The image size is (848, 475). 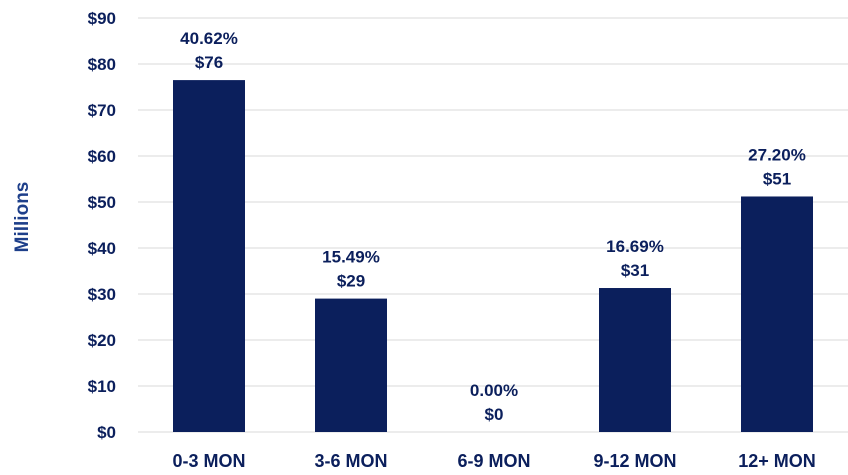 I want to click on percent-label: 27.20%, so click(x=777, y=154).